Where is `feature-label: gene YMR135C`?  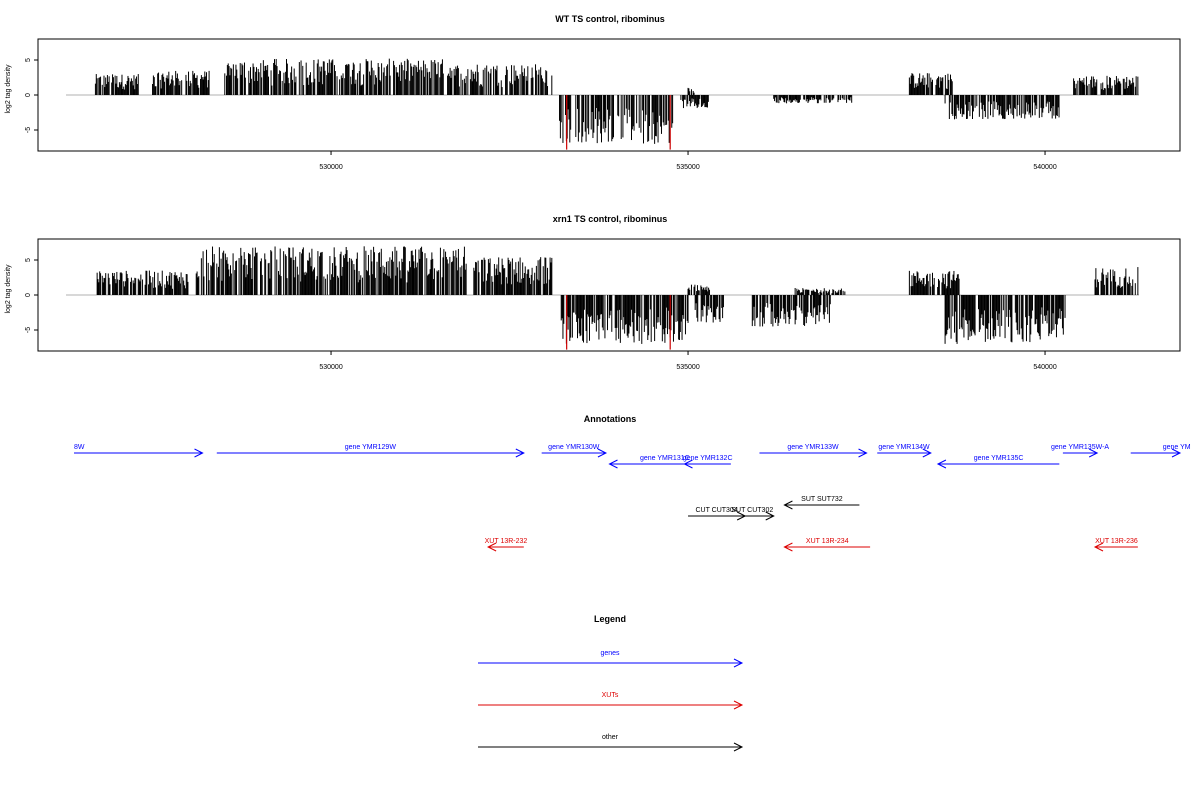 feature-label: gene YMR135C is located at coordinates (999, 458).